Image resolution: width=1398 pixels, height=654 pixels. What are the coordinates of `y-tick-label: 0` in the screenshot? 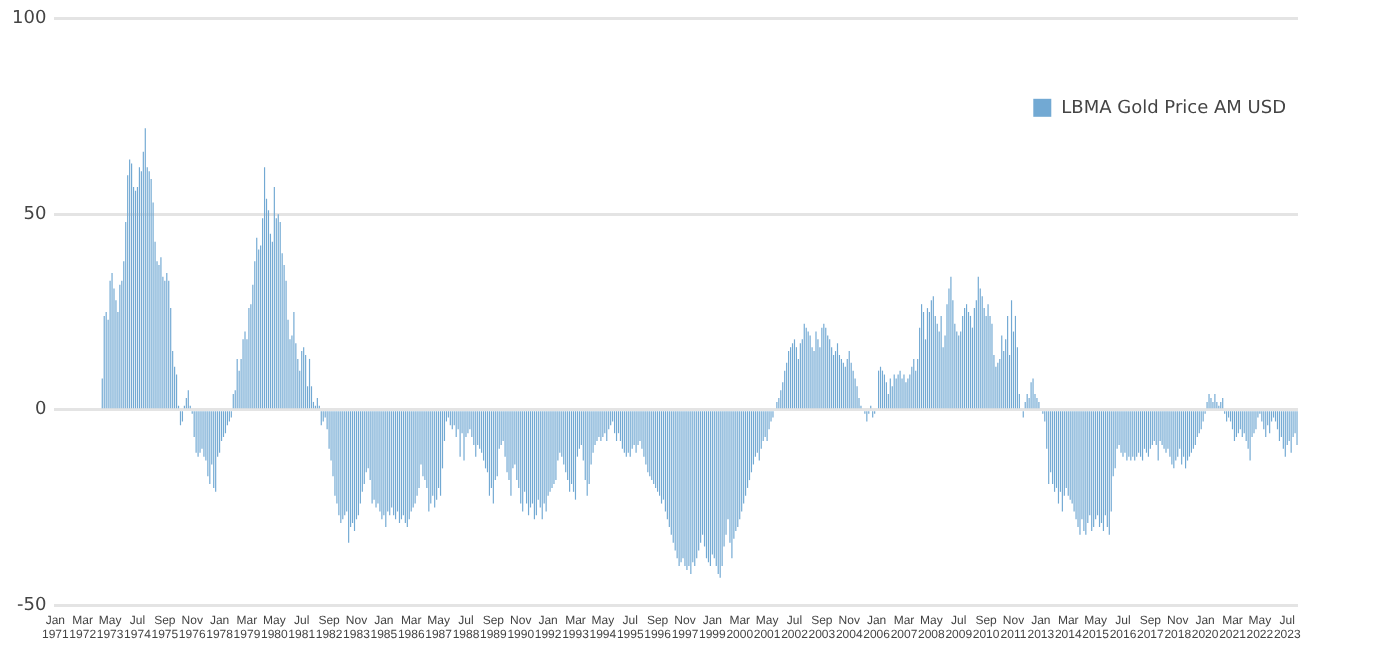 It's located at (40, 410).